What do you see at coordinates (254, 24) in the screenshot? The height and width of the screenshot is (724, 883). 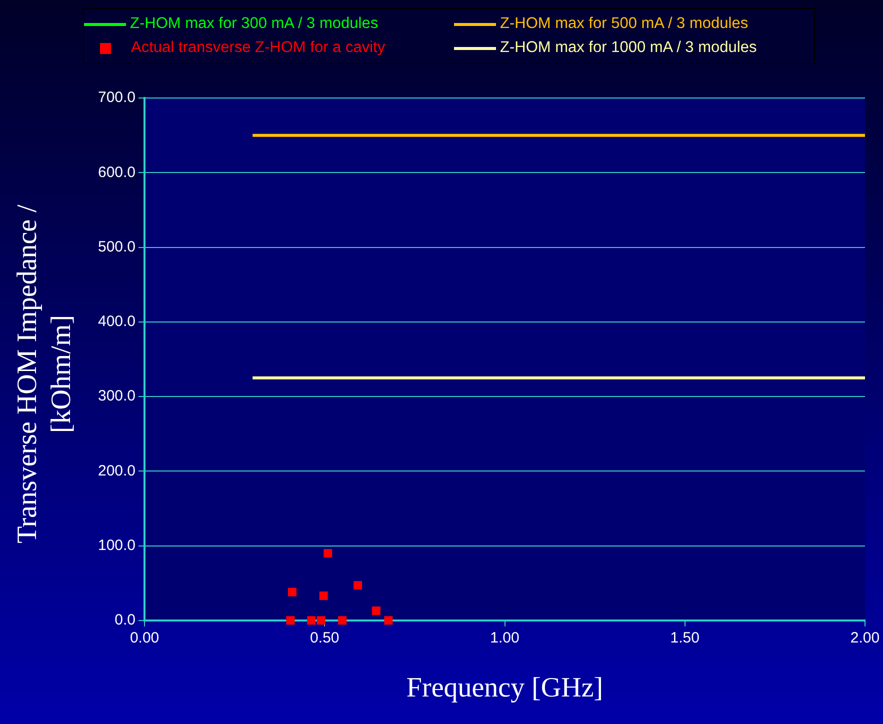 I see `legend-label: Z-HOM max for 300 mA / 3 modules` at bounding box center [254, 24].